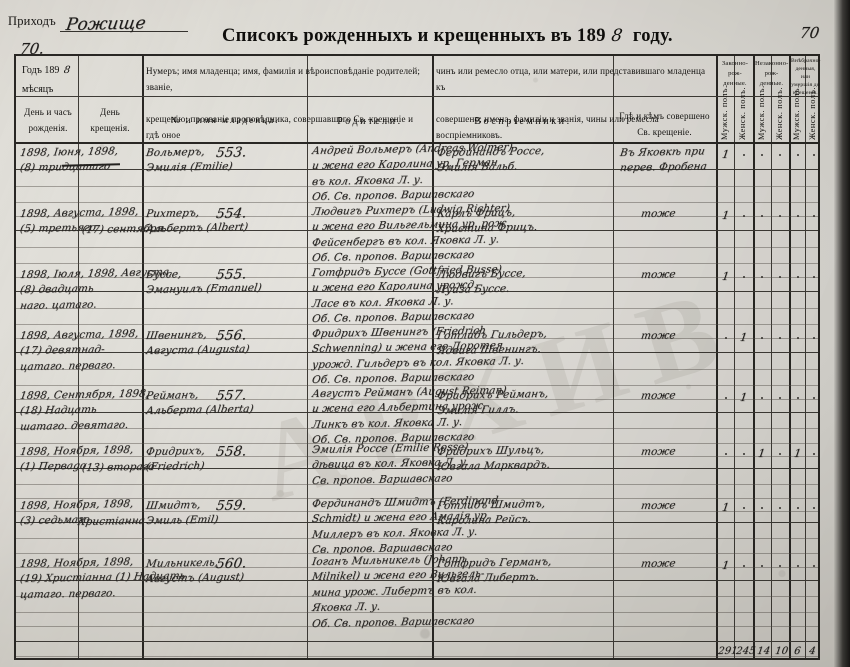  What do you see at coordinates (197, 344) in the screenshot?
I see `record-556-infant: Швенингъ, Августа (Augusta)` at bounding box center [197, 344].